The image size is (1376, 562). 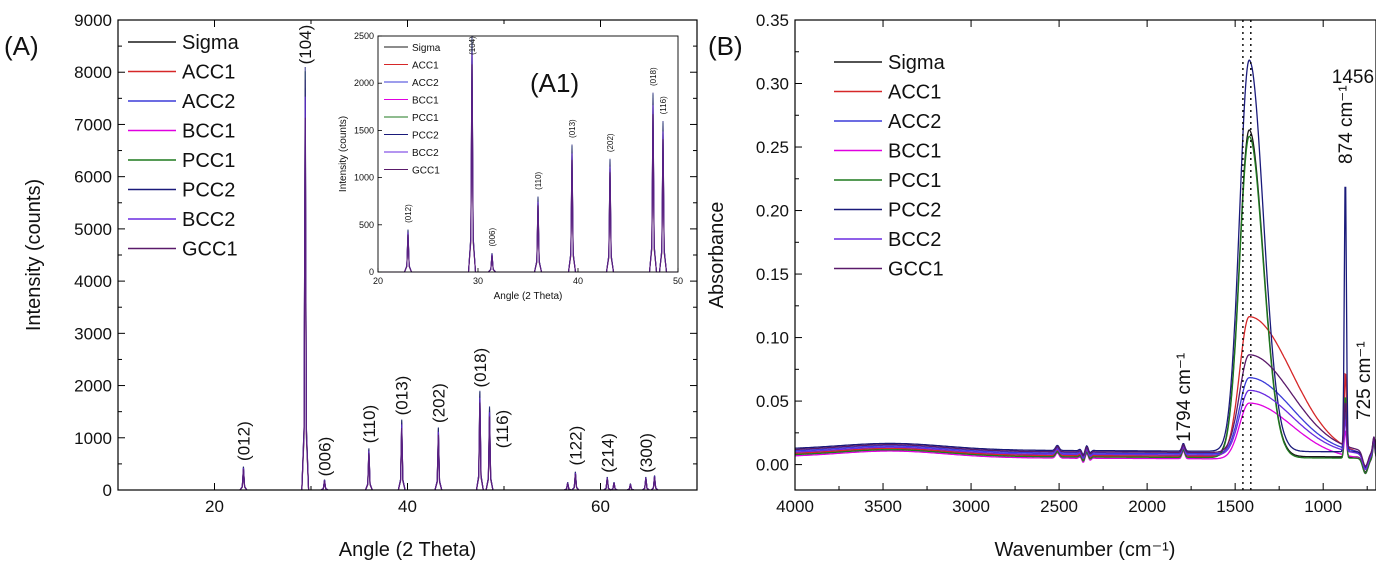 I want to click on inset-legend-entry-acc2: ACC2, so click(x=425, y=83).